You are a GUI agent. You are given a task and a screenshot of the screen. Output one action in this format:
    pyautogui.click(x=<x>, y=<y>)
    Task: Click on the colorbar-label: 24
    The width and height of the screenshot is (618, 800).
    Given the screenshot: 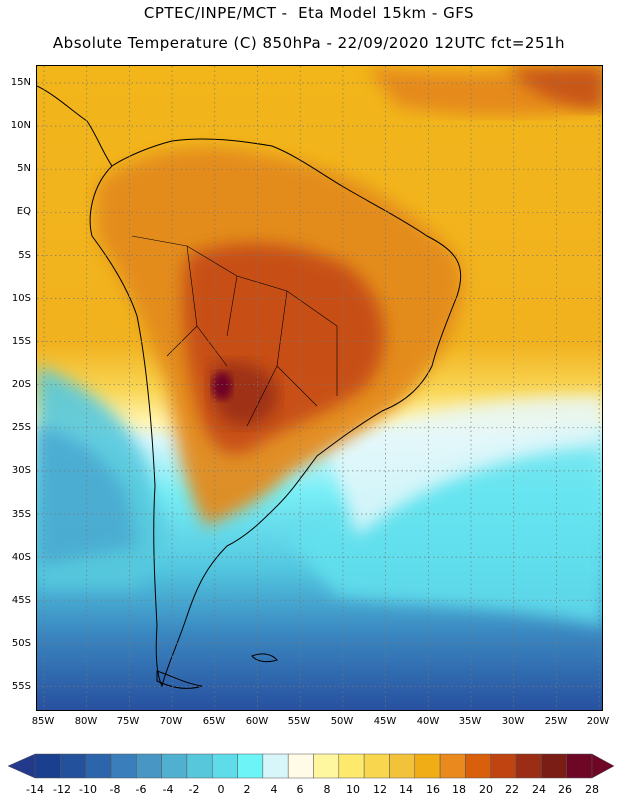 What is the action you would take?
    pyautogui.click(x=539, y=789)
    